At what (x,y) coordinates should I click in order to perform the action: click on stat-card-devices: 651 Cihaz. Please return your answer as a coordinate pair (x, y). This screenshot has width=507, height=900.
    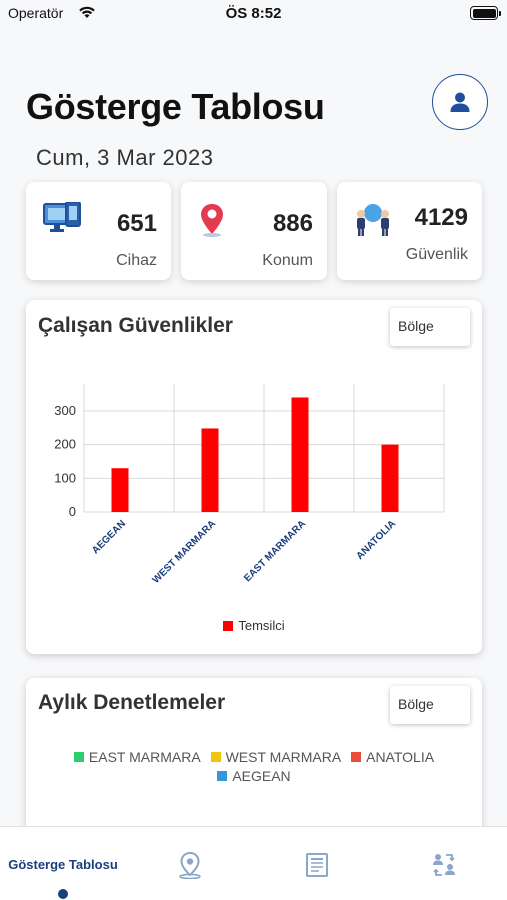
    Looking at the image, I should click on (98, 231).